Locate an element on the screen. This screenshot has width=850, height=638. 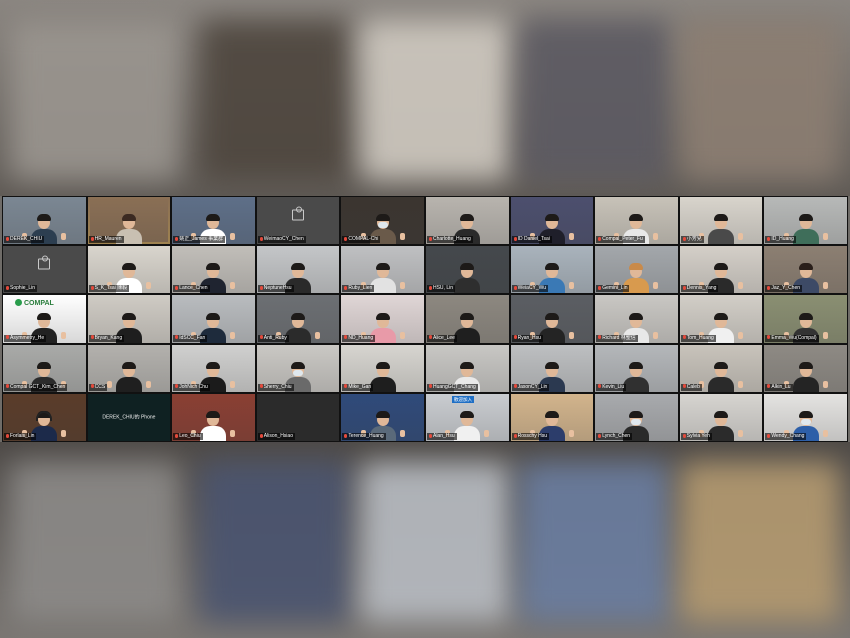
participant-tile: ID Daniel_Tsai is located at coordinates (552, 221).